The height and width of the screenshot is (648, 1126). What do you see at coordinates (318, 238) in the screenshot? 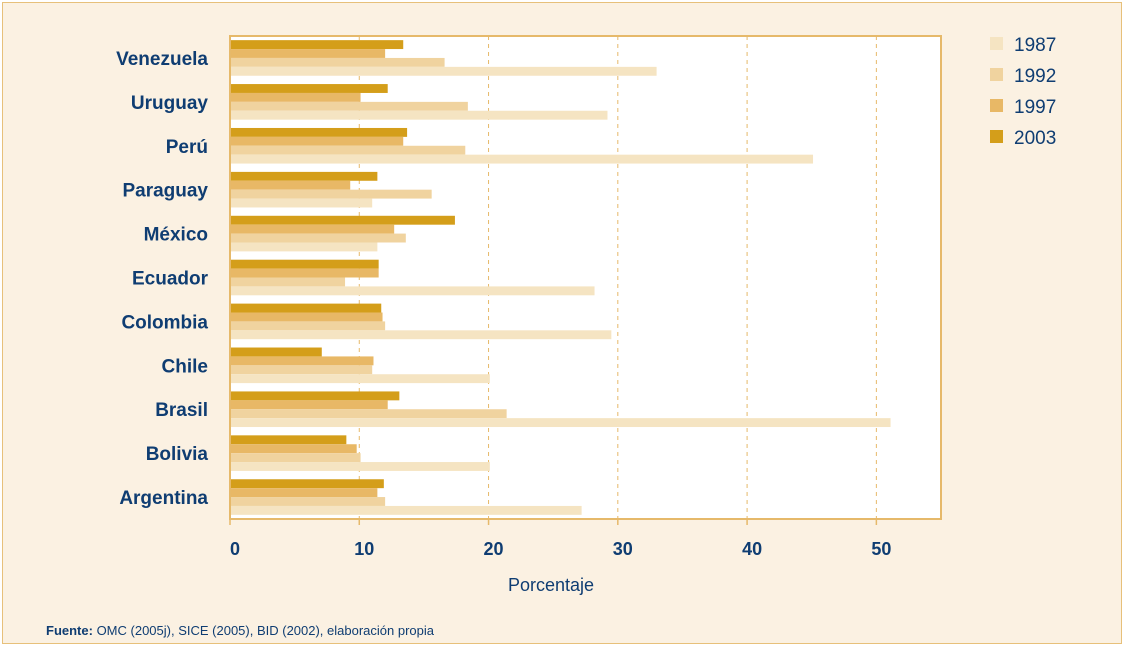
I see `bar-méxico-1992` at bounding box center [318, 238].